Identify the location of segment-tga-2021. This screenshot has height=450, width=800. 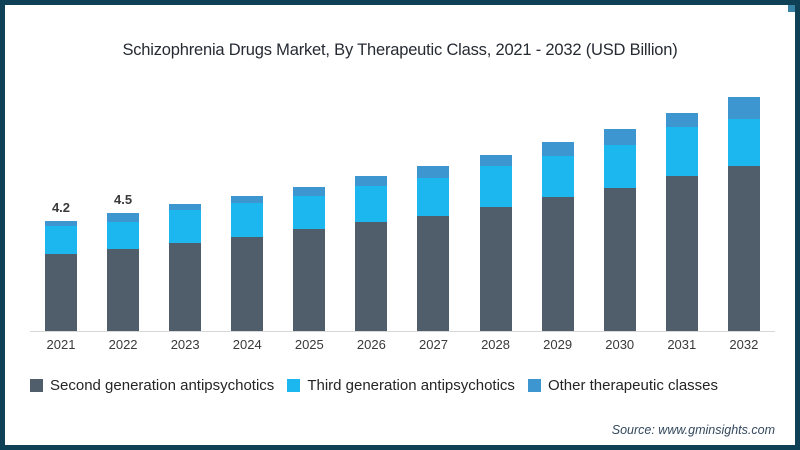
(61, 240).